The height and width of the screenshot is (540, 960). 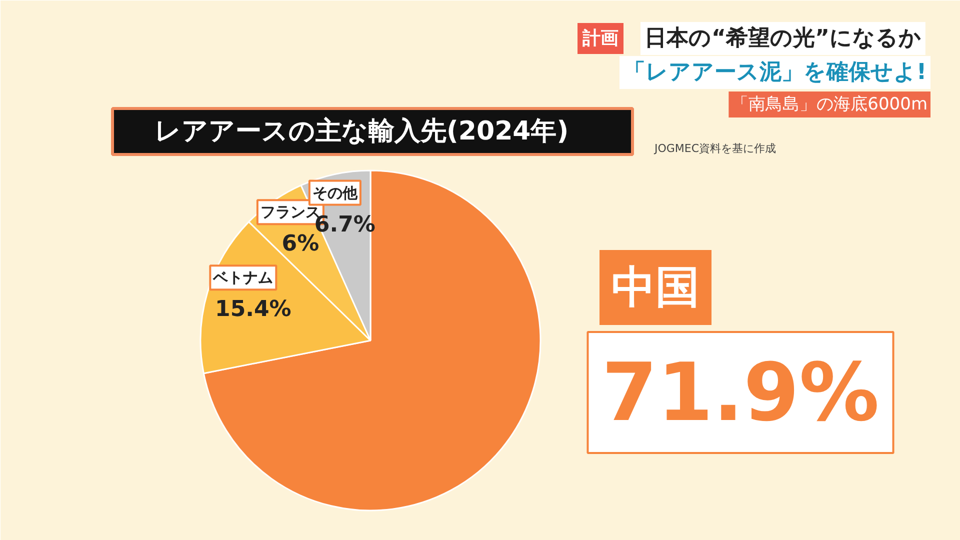 I want to click on chart-title: レアアースの主な輸入先(2024年), so click(x=361, y=131).